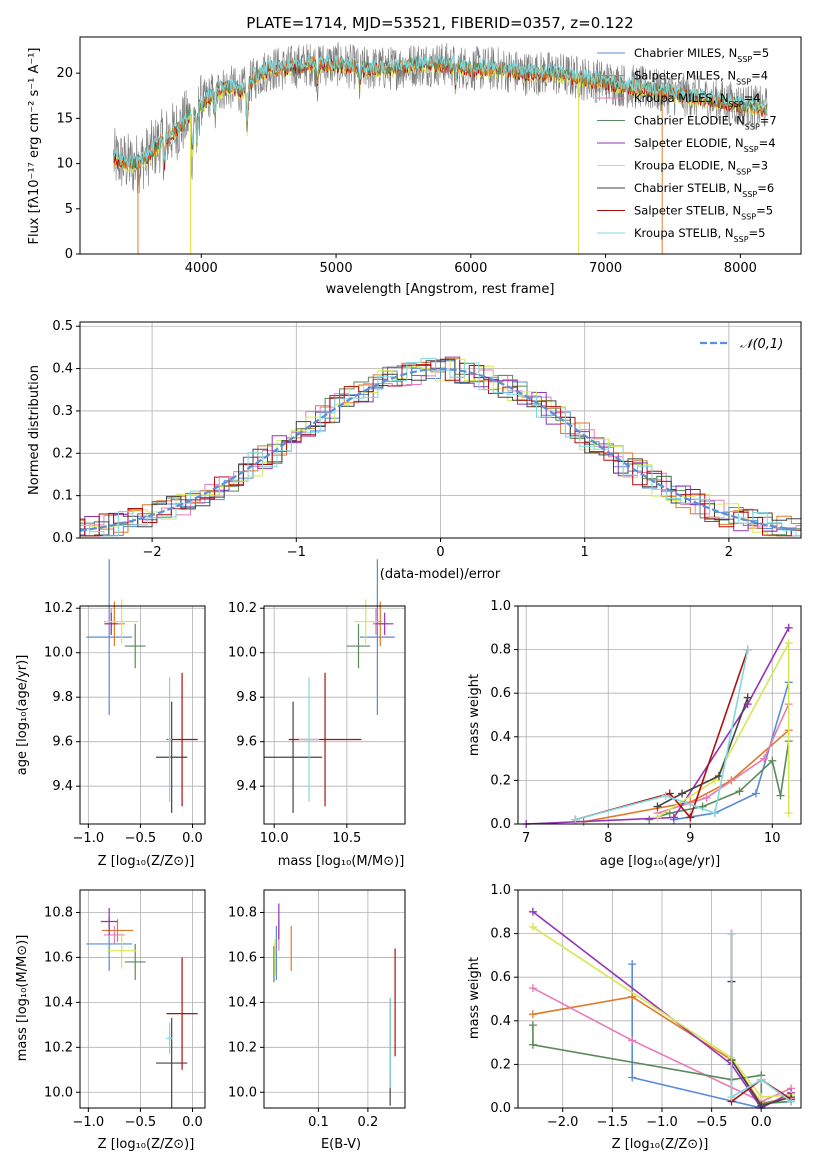  Describe the element at coordinates (22, 715) in the screenshot. I see `age-vs-z-ylabel: age [log₁₀(age/yr)]` at that location.